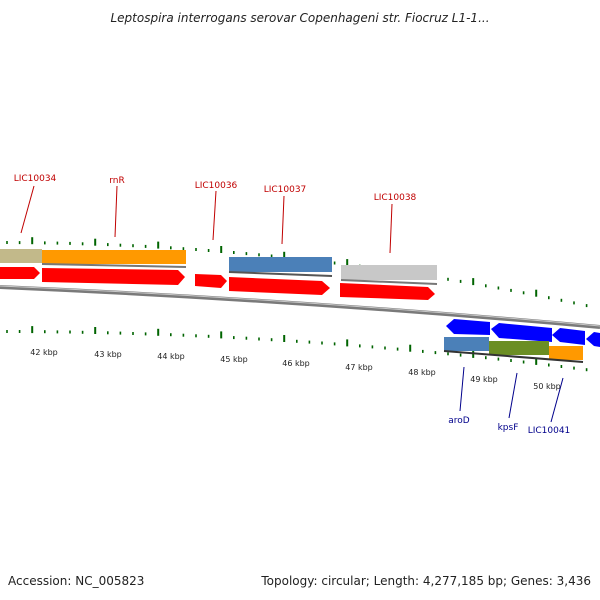  What do you see at coordinates (566, 353) in the screenshot?
I see `feature-bar-lower-orange` at bounding box center [566, 353].